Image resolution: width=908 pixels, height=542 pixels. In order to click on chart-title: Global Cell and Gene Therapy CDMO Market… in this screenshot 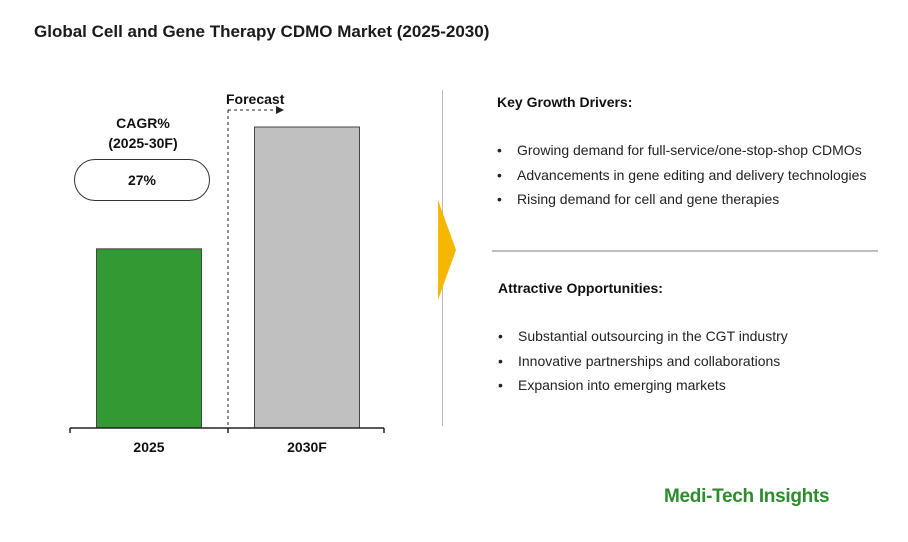, I will do `click(262, 31)`.